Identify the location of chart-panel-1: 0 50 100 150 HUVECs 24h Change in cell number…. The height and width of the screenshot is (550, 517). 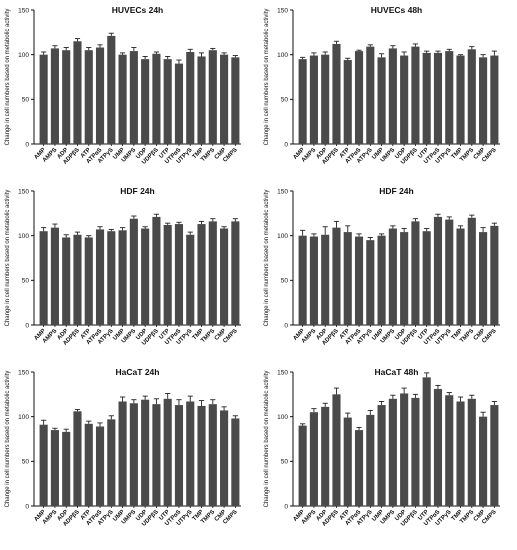
(123, 85).